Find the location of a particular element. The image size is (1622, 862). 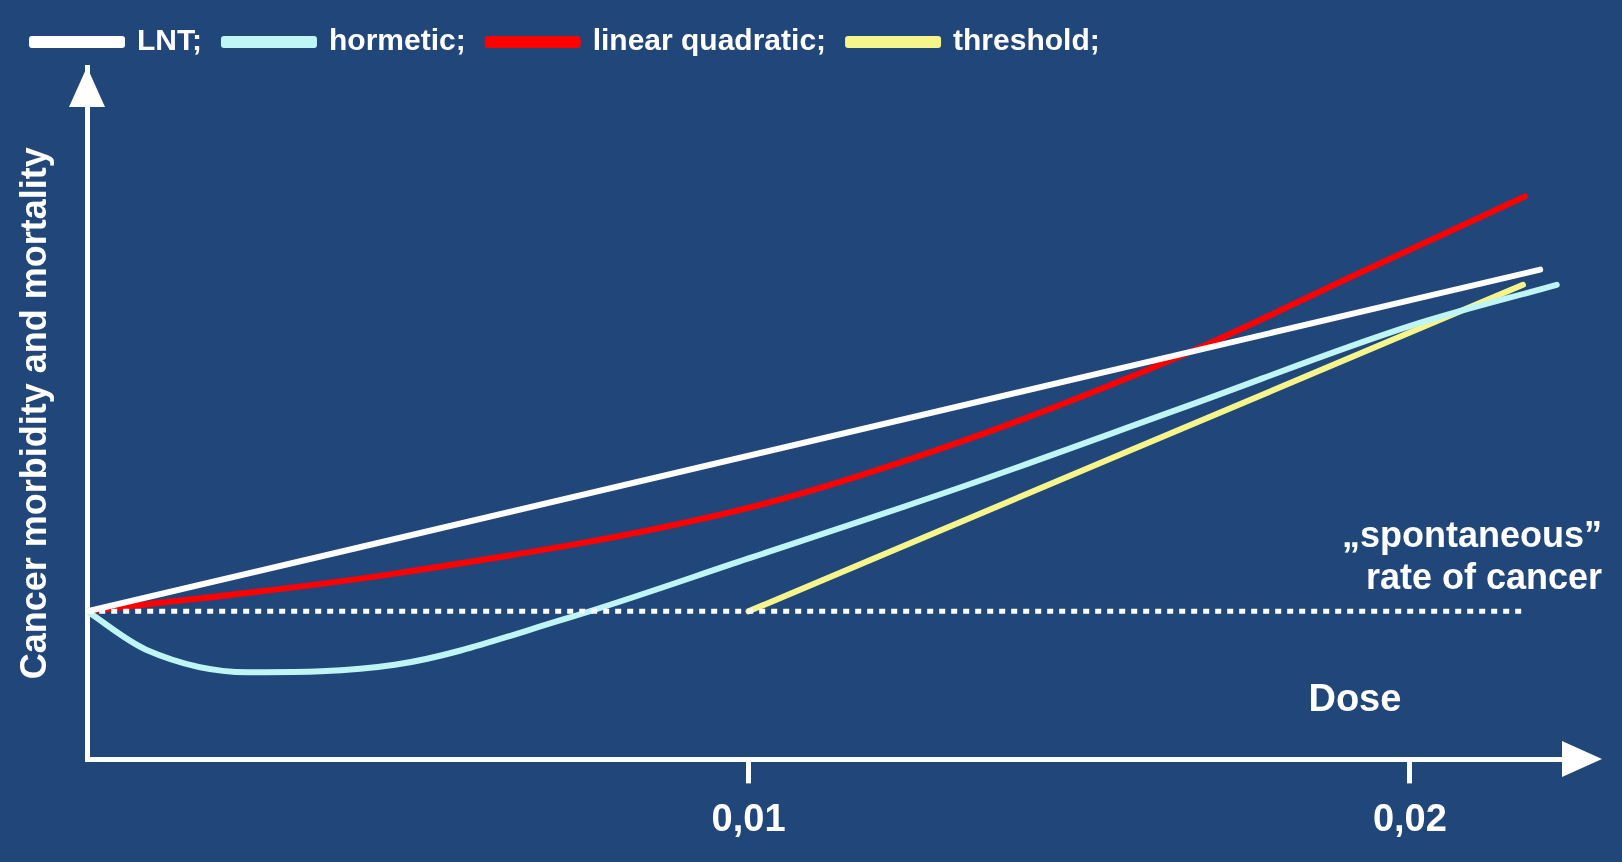

y-axis-title: Cancer morbidity and mortality is located at coordinates (33, 413).